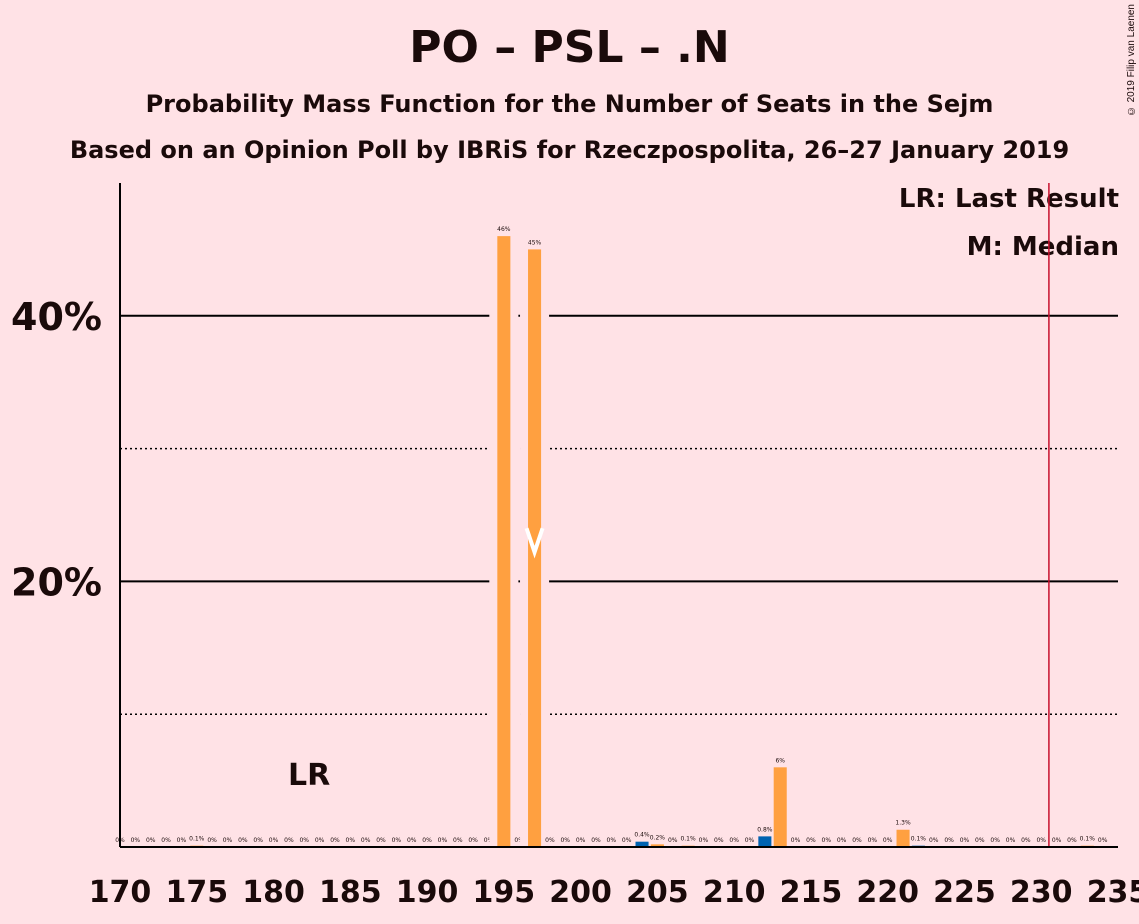 The height and width of the screenshot is (924, 1139). Describe the element at coordinates (504, 229) in the screenshot. I see `data-label: 46%` at that location.